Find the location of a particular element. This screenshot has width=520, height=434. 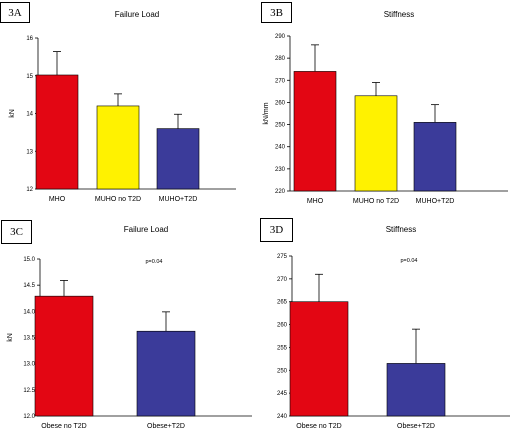

category-label-3b: MHO is located at coordinates (315, 201).